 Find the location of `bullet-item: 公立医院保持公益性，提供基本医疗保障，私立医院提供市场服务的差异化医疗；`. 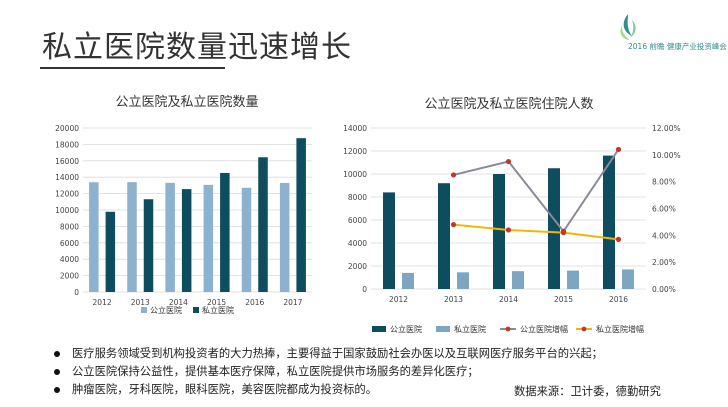

bullet-item: 公立医院保持公益性，提供基本医疗保障，私立医院提供市场服务的差异化医疗； is located at coordinates (384, 372).